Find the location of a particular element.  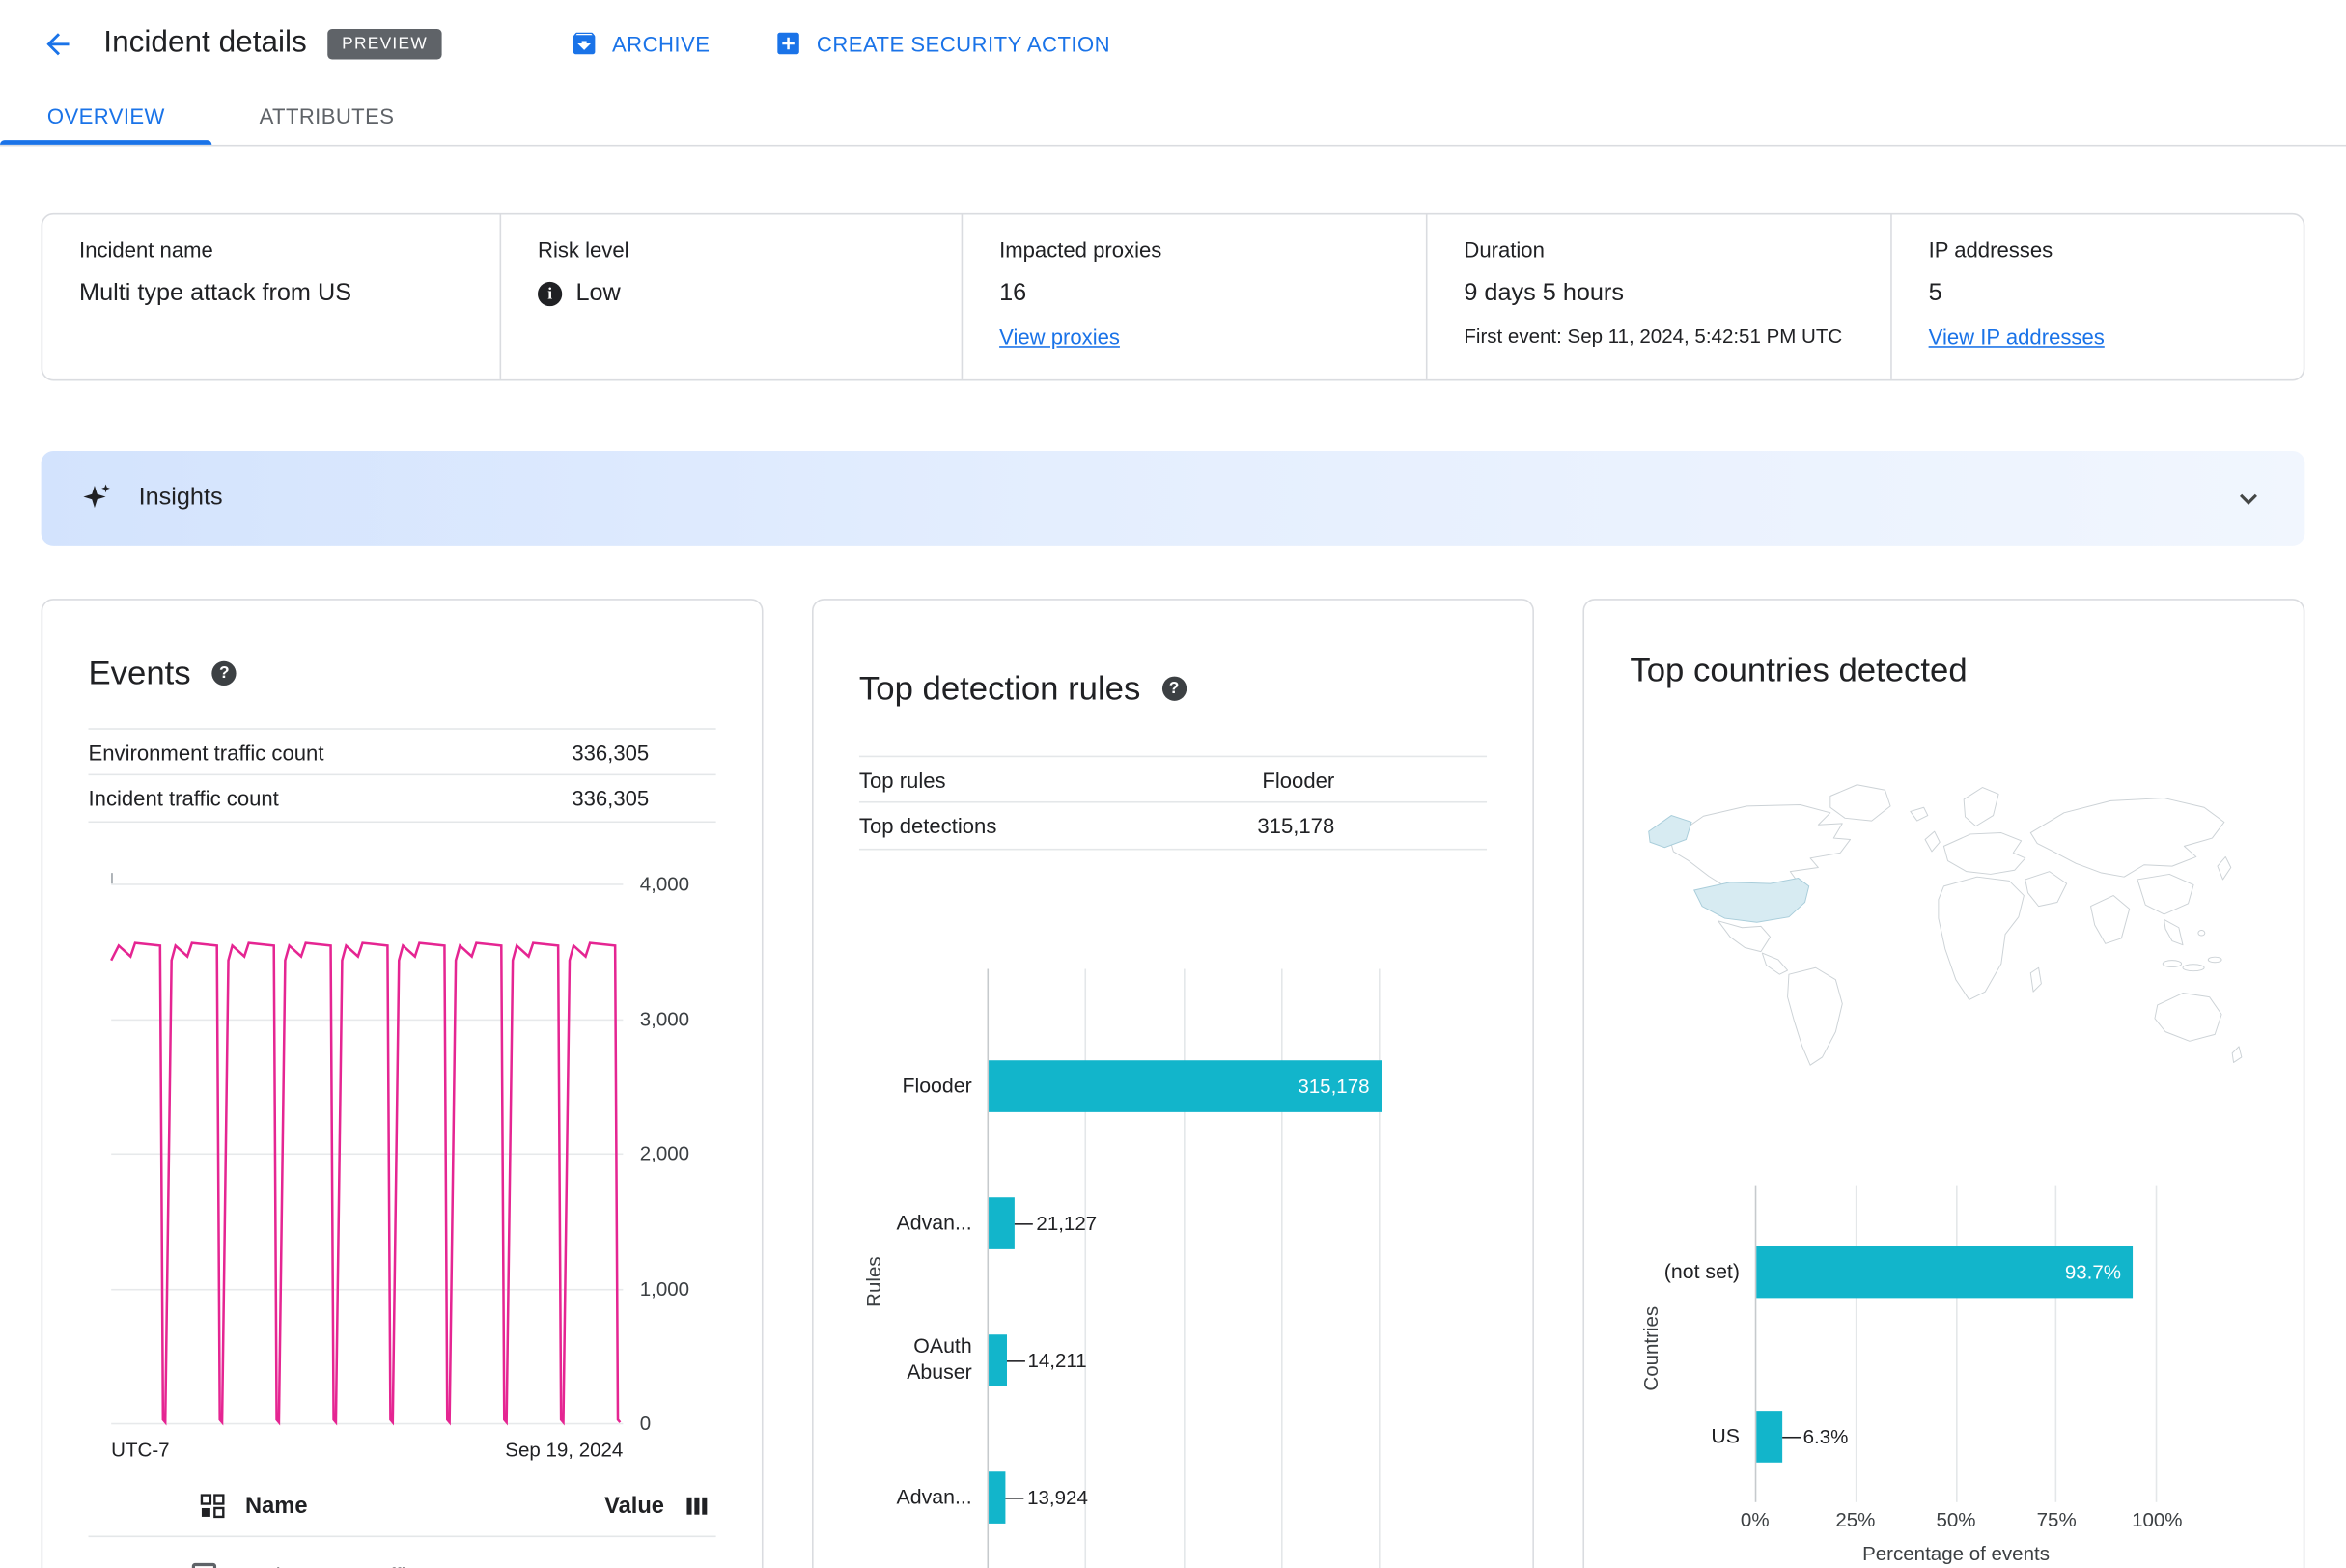

bar-value-label: 93.7% is located at coordinates (2093, 1272).